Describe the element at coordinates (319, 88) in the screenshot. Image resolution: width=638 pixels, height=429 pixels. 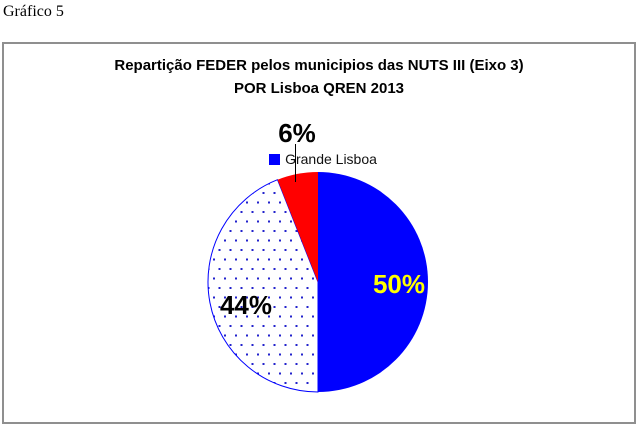
I see `chart-title-line2: POR Lisboa QREN 2013` at that location.